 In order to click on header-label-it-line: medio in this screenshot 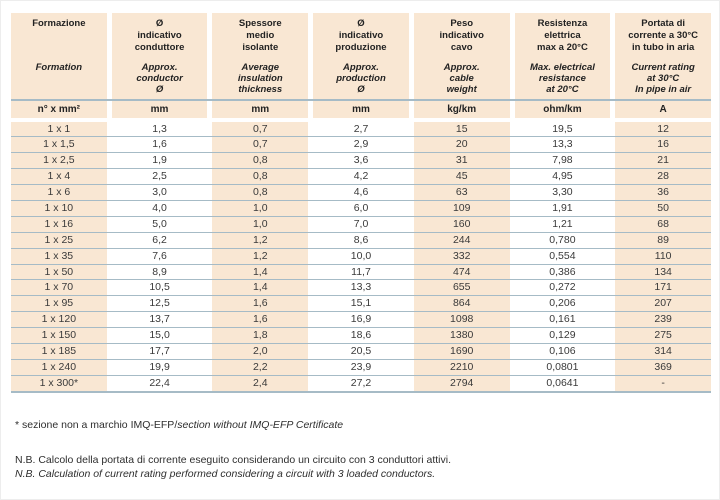, I will do `click(260, 35)`.